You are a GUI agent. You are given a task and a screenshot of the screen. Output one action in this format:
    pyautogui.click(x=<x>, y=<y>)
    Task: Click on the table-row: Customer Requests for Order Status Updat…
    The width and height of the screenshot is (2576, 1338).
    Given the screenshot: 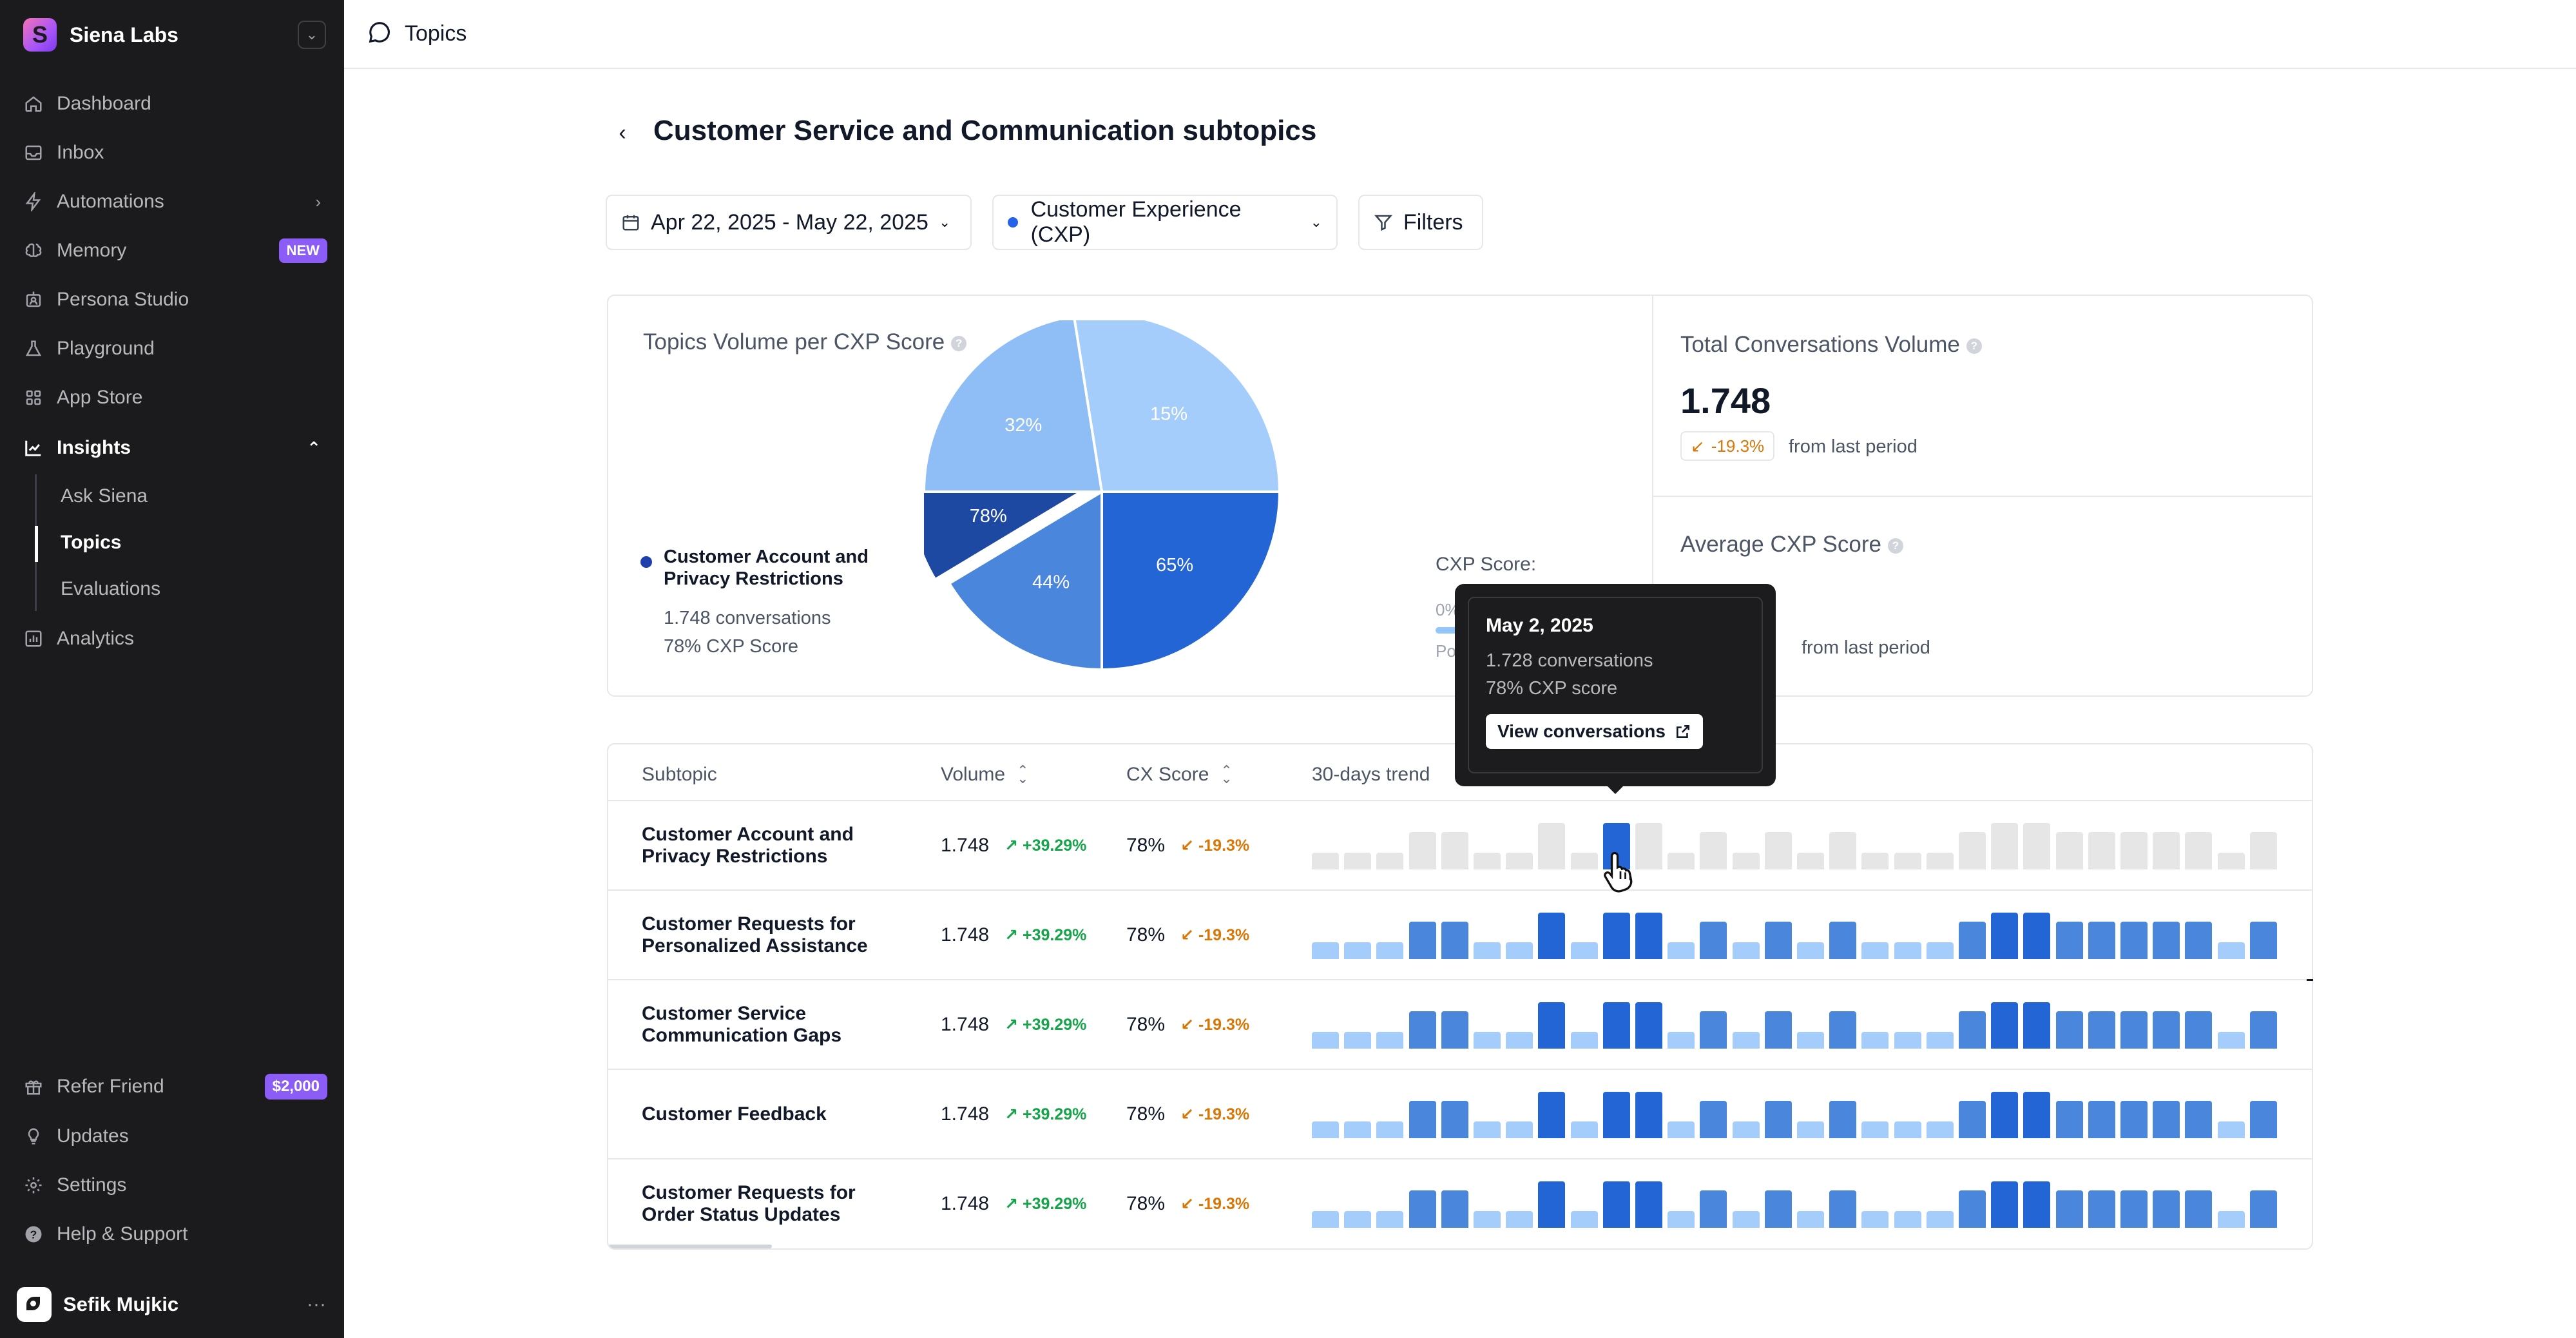 What is the action you would take?
    pyautogui.click(x=1460, y=1203)
    